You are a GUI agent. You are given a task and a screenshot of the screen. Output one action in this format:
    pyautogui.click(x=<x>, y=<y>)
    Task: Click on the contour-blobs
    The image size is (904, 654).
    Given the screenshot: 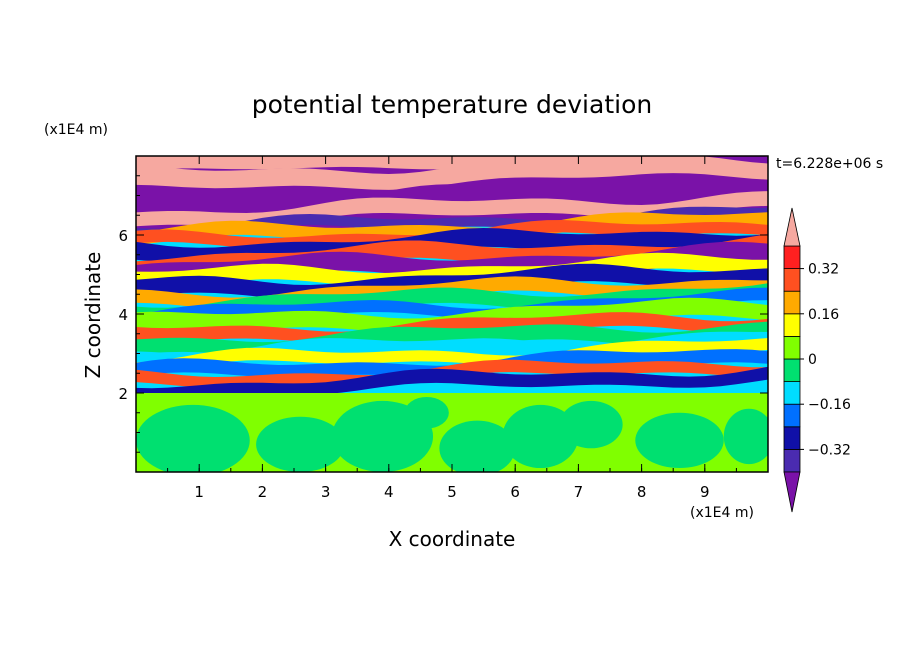 What is the action you would take?
    pyautogui.click(x=452, y=434)
    